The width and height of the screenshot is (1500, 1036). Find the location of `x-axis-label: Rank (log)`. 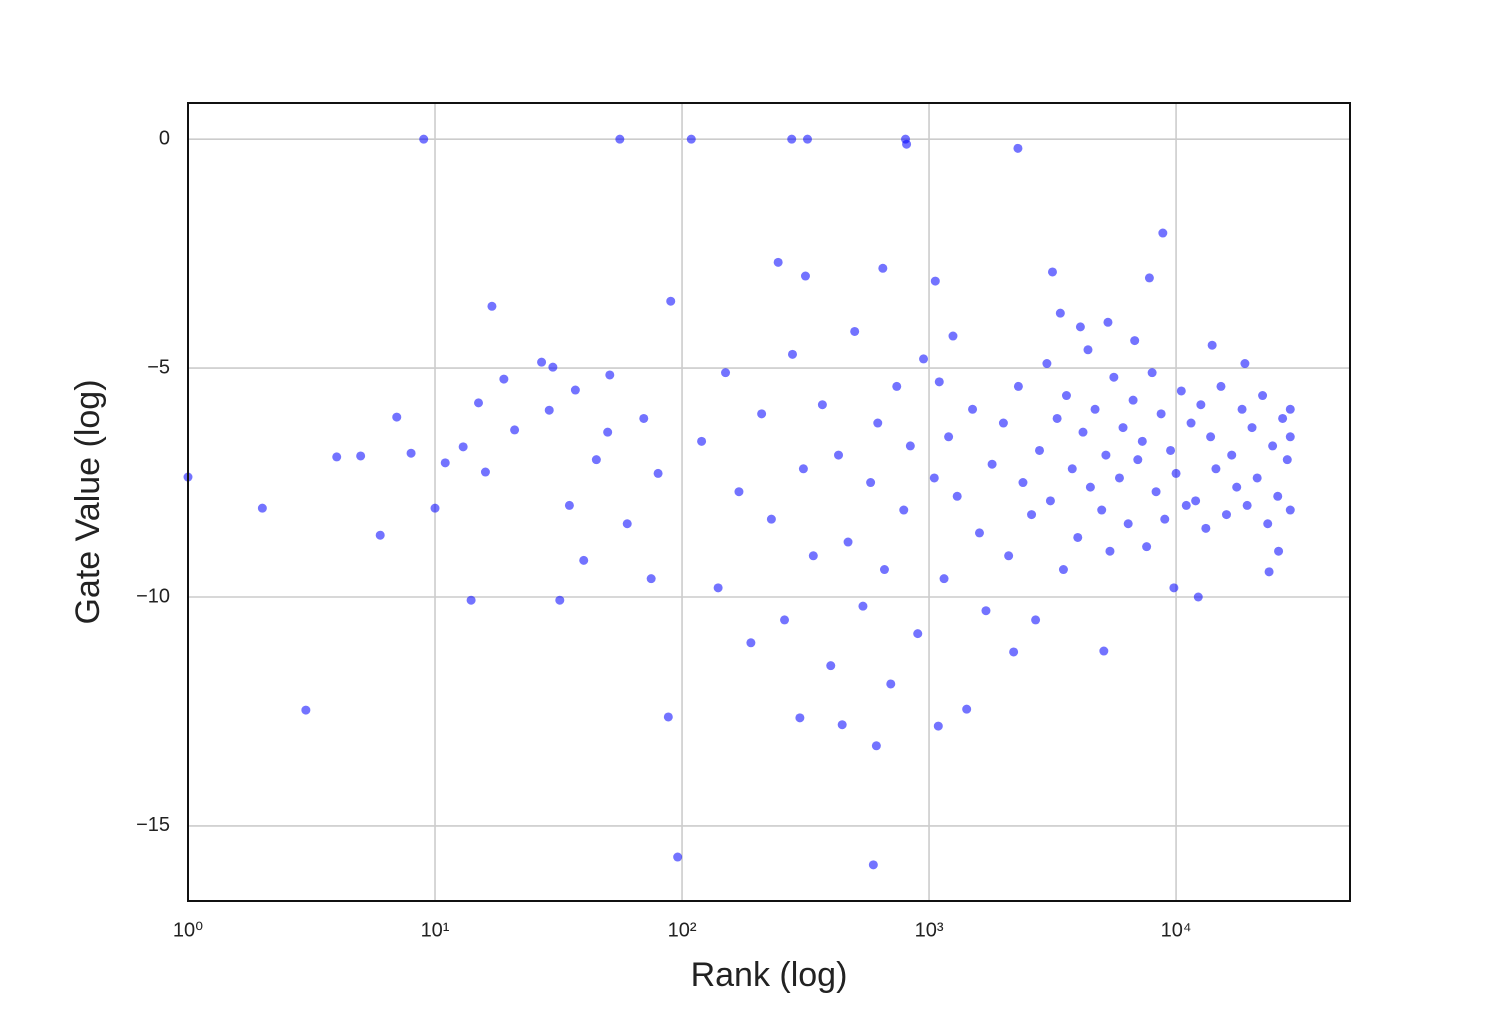

x-axis-label: Rank (log) is located at coordinates (769, 975).